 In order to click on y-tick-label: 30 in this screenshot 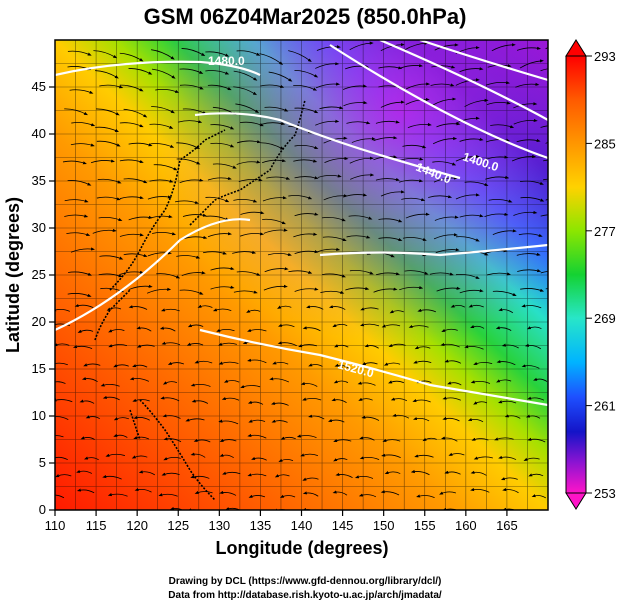, I will do `click(39, 227)`.